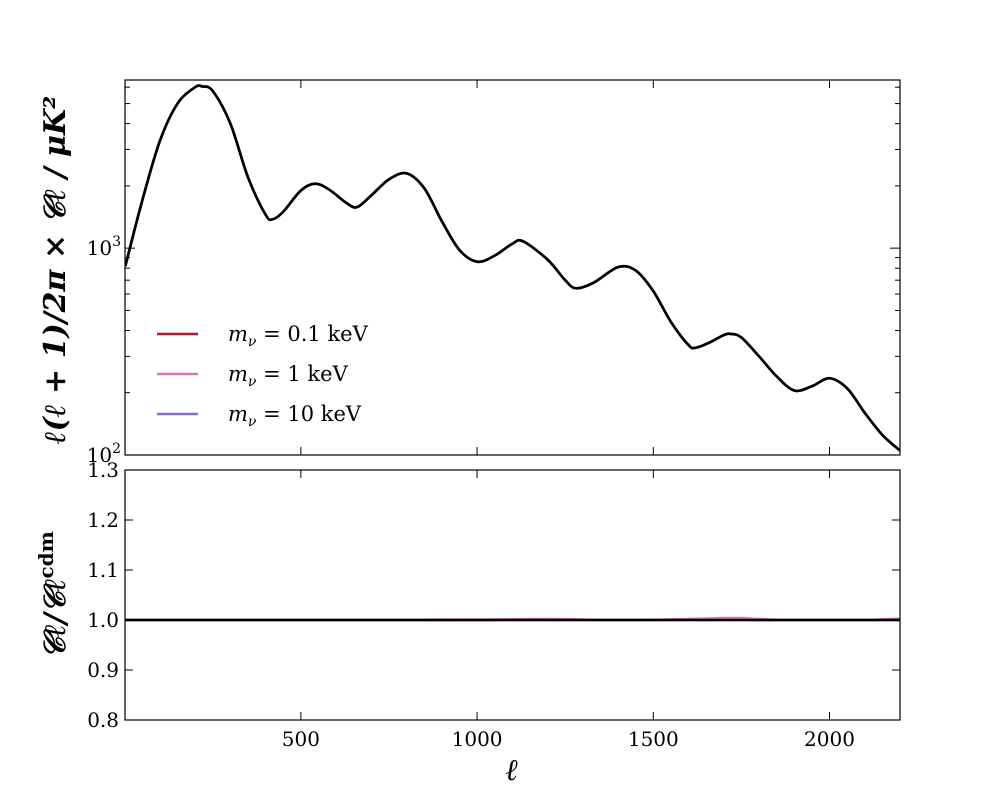 Image resolution: width=1000 pixels, height=800 pixels. Describe the element at coordinates (829, 739) in the screenshot. I see `xtick-label-3: 2000` at that location.